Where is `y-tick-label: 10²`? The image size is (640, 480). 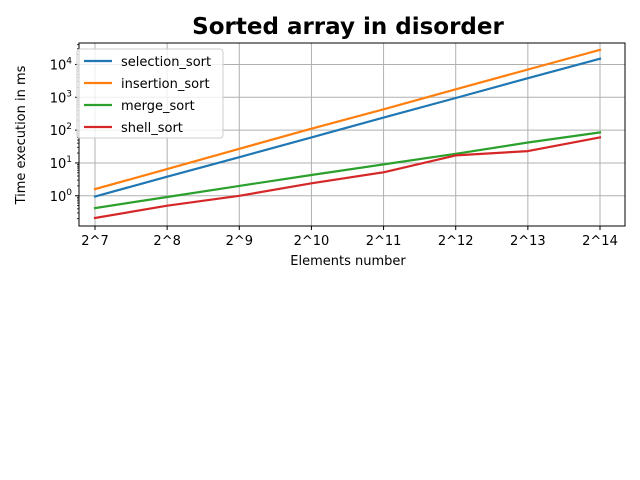 y-tick-label: 10² is located at coordinates (61, 130).